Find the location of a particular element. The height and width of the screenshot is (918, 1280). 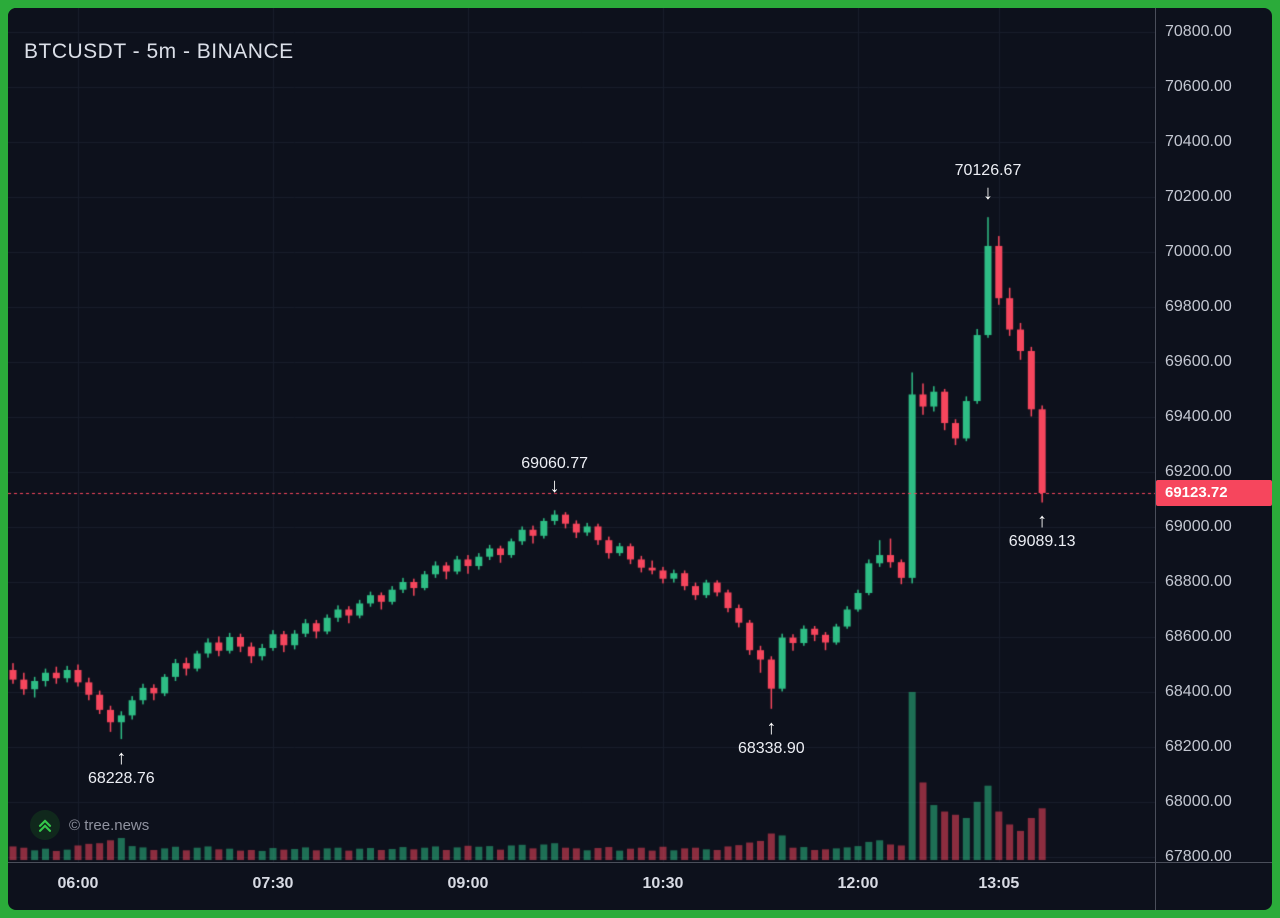

price-axis-label: 67800.00 is located at coordinates (1198, 856).